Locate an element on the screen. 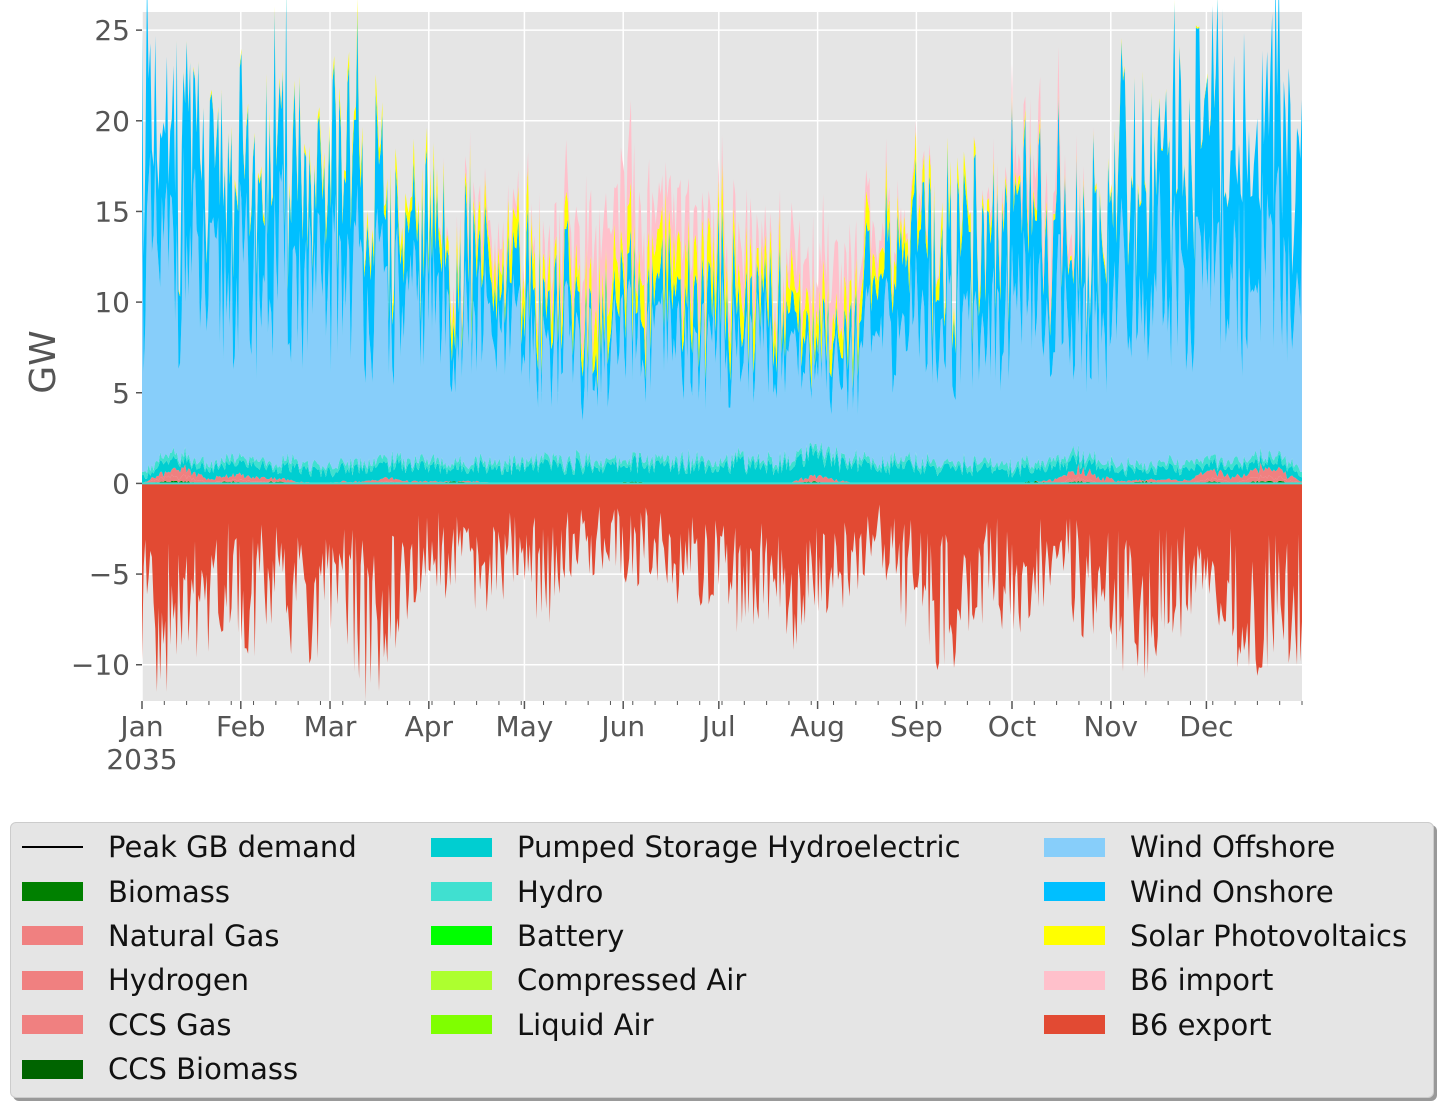 This screenshot has height=1107, width=1443. legend-label: Natural Gas is located at coordinates (194, 935).